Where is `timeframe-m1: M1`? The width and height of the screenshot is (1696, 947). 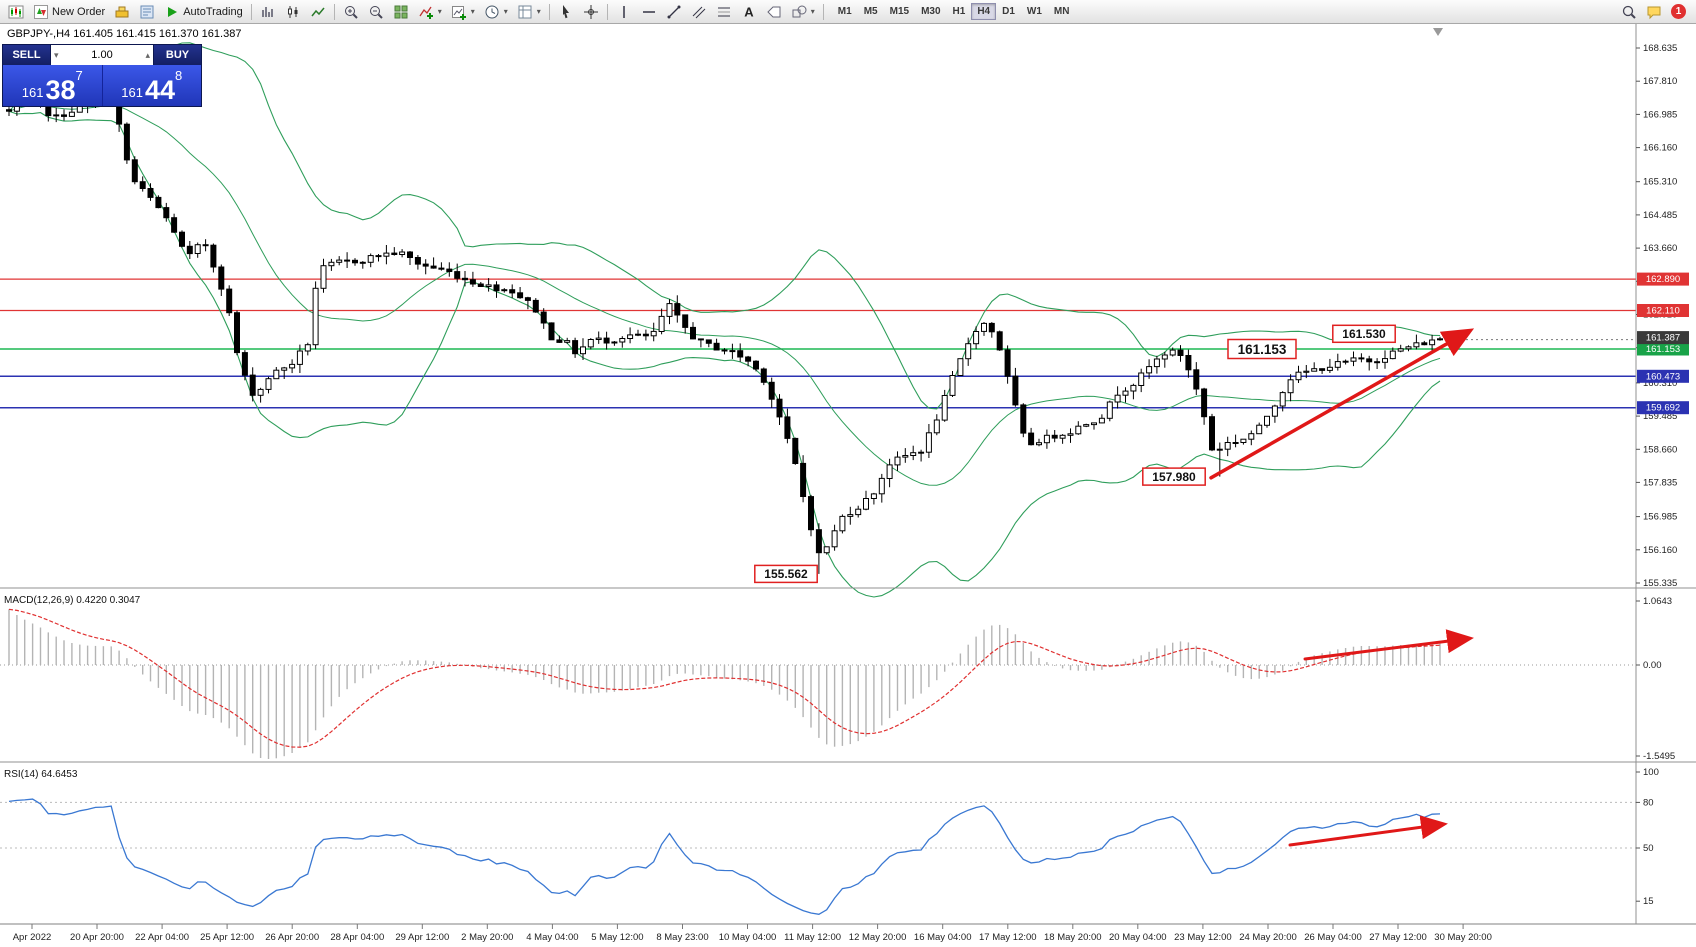 timeframe-m1: M1 is located at coordinates (844, 11).